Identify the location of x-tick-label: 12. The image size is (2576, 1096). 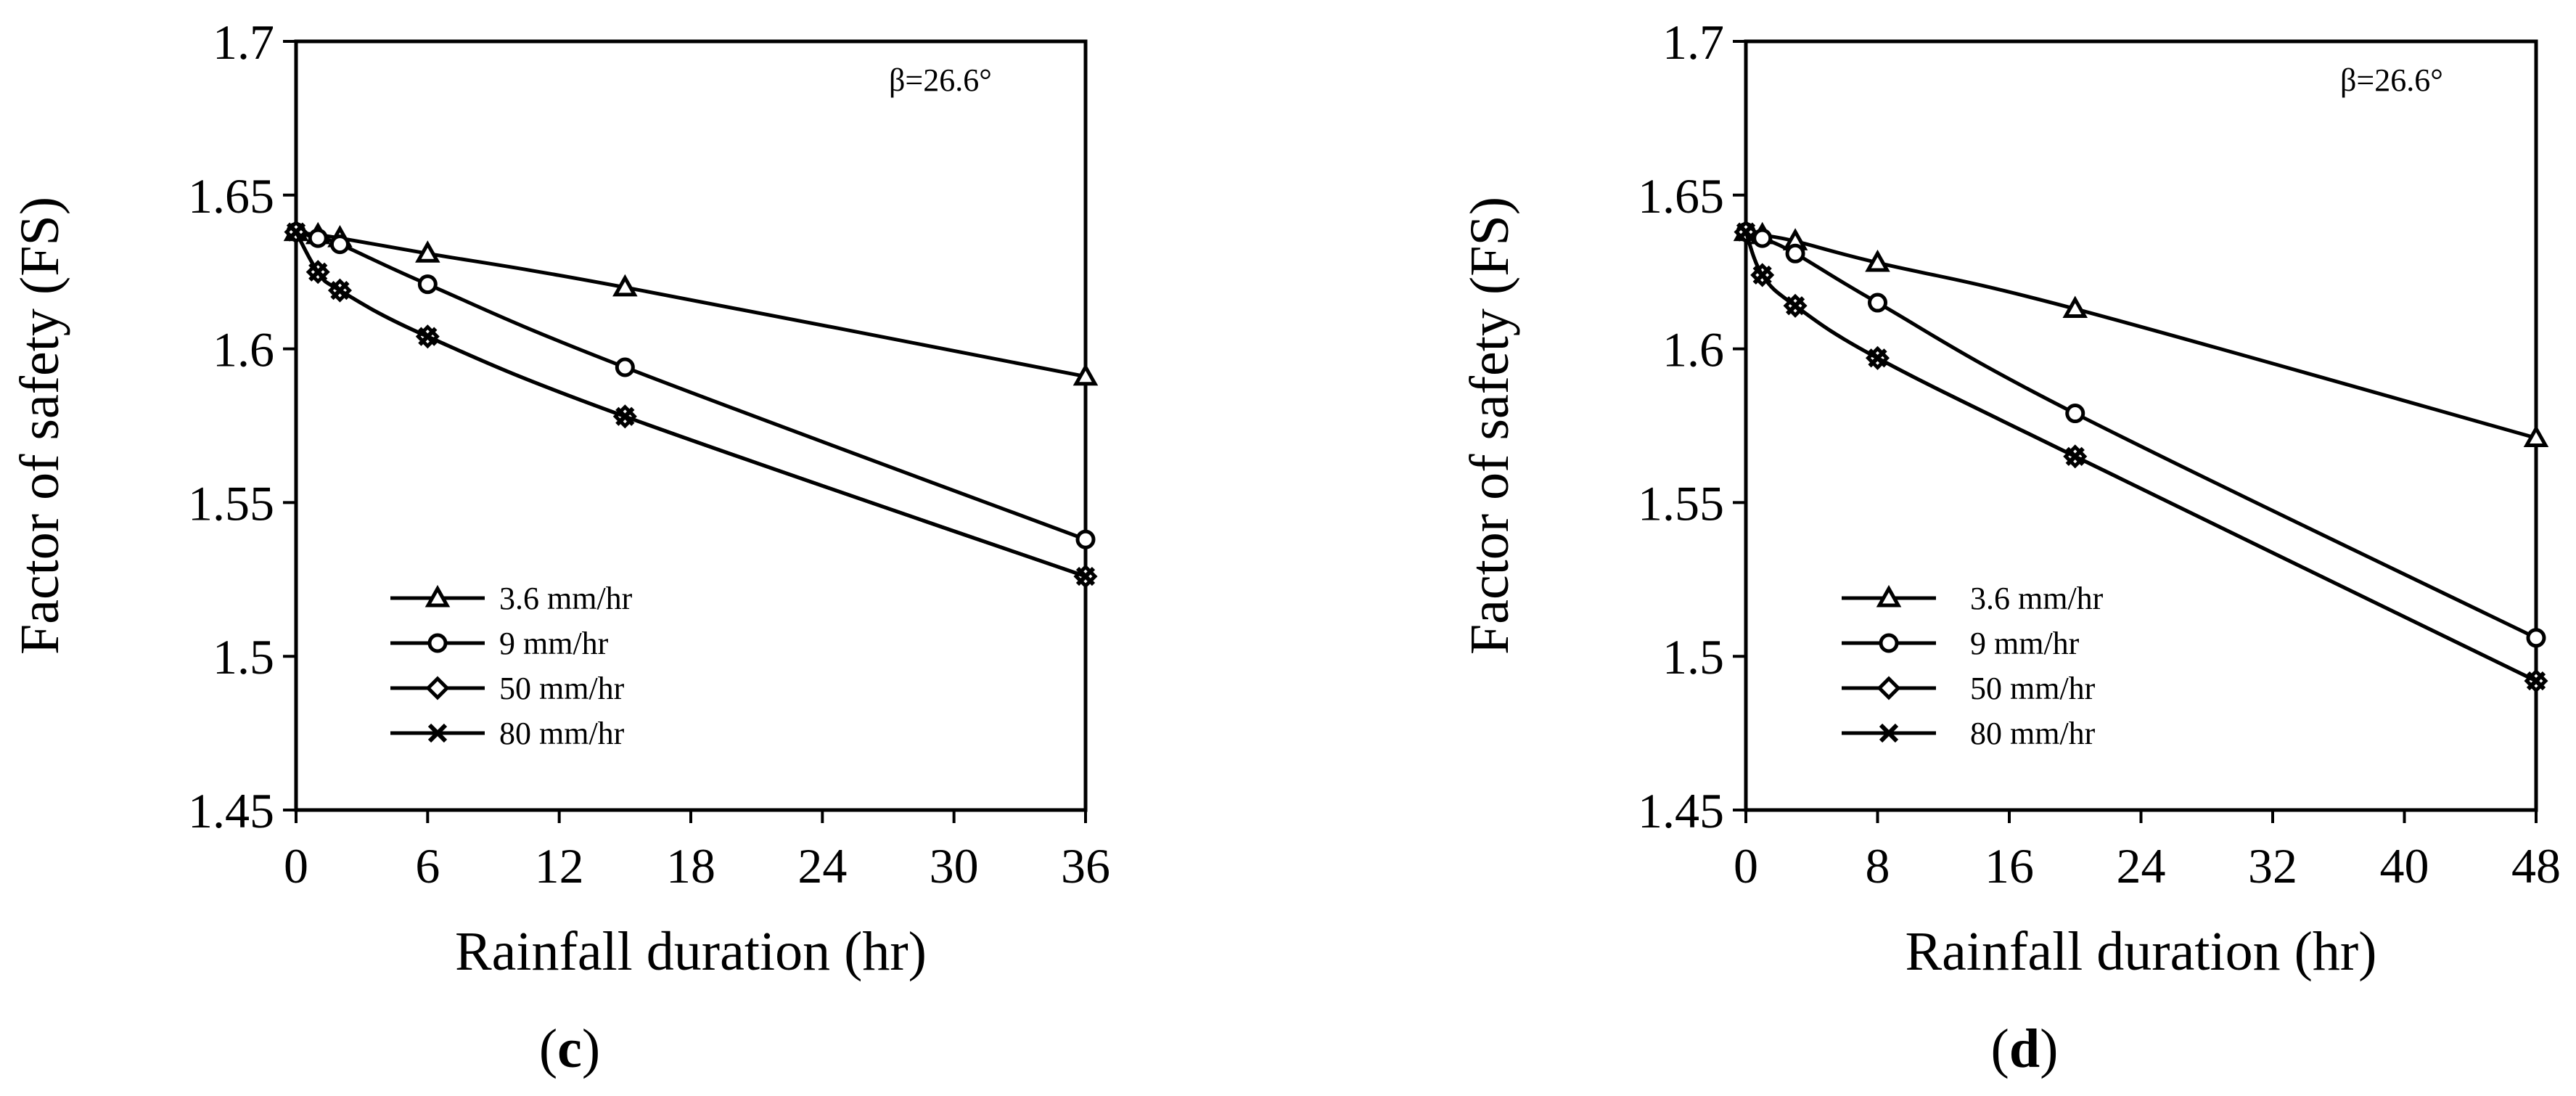
(559, 865).